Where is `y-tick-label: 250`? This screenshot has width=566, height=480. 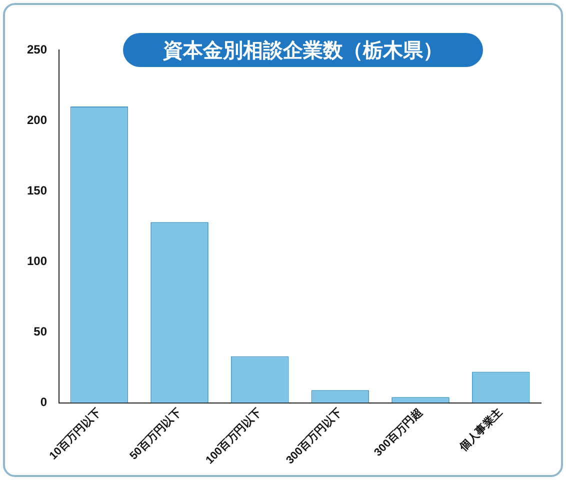
y-tick-label: 250 is located at coordinates (37, 49).